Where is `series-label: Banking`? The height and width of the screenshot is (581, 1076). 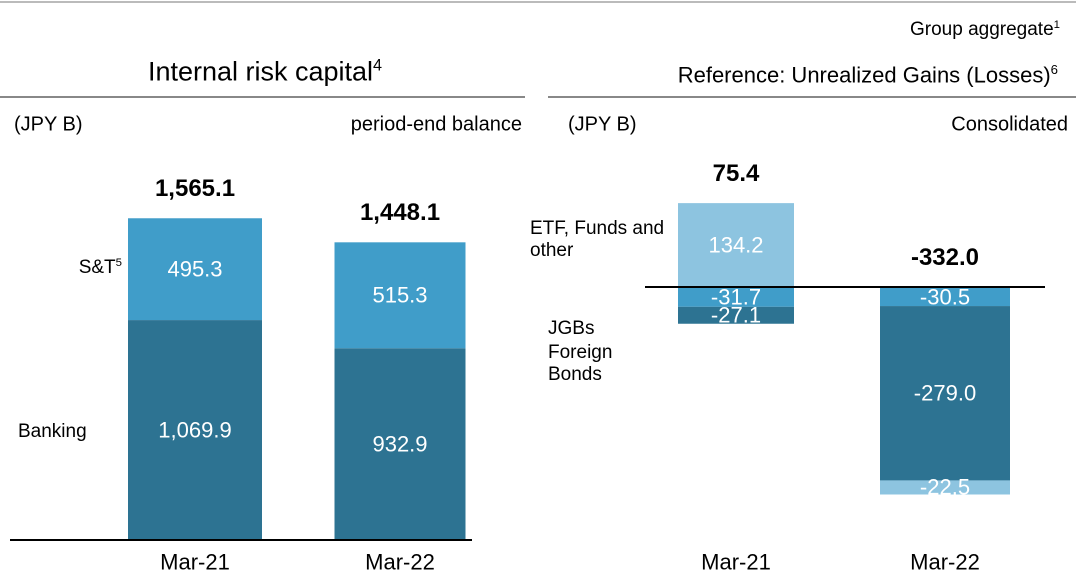
series-label: Banking is located at coordinates (52, 432).